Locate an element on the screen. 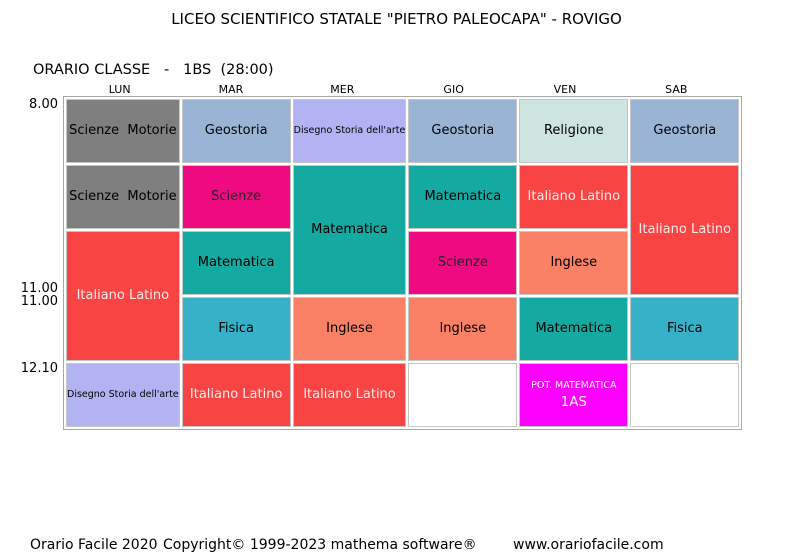  day-header-ven: VEN is located at coordinates (565, 89).